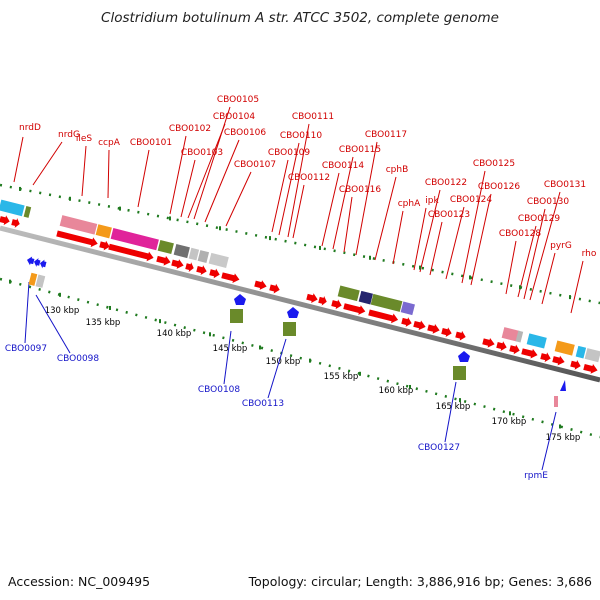 The height and width of the screenshot is (600, 600). I want to click on reverse-gene-label: CBO0097, so click(26, 349).